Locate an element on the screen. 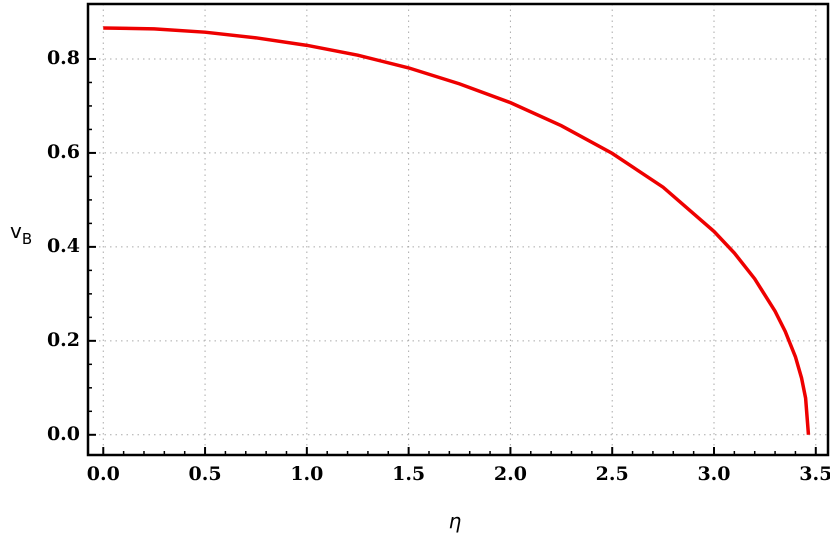 The height and width of the screenshot is (538, 830). x-tick-label: 2.5 is located at coordinates (612, 474).